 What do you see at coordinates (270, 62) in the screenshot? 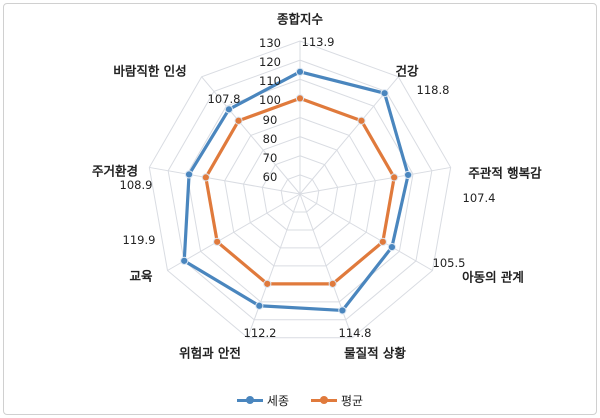
I see `tick-label: 120` at bounding box center [270, 62].